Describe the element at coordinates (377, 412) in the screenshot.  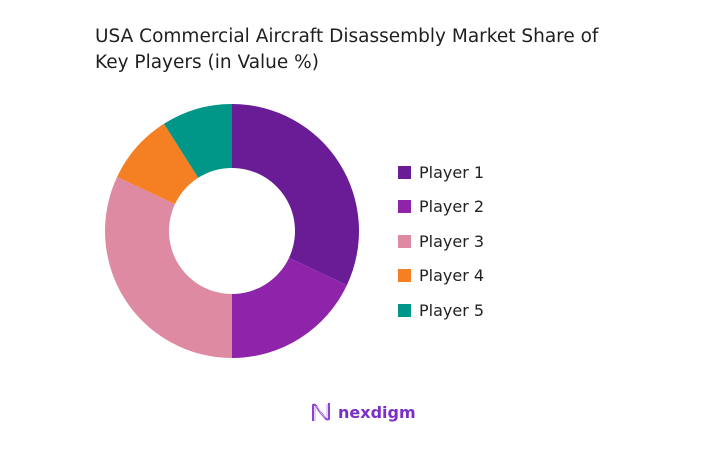
I see `brand-name: nexdigm` at that location.